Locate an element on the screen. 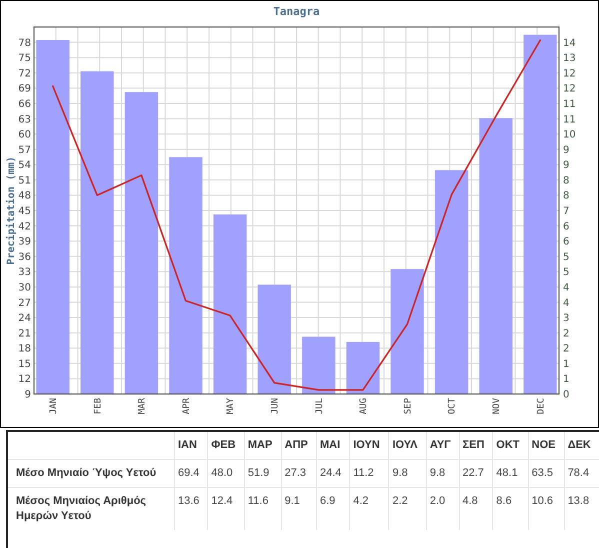 The height and width of the screenshot is (550, 599). y-tick-label: 57 is located at coordinates (24, 150).